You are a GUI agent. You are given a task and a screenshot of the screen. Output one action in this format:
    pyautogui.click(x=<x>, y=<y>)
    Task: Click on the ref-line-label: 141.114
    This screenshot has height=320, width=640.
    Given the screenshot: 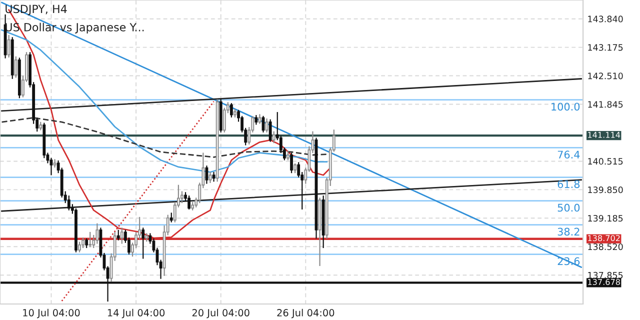 What is the action you would take?
    pyautogui.click(x=604, y=135)
    